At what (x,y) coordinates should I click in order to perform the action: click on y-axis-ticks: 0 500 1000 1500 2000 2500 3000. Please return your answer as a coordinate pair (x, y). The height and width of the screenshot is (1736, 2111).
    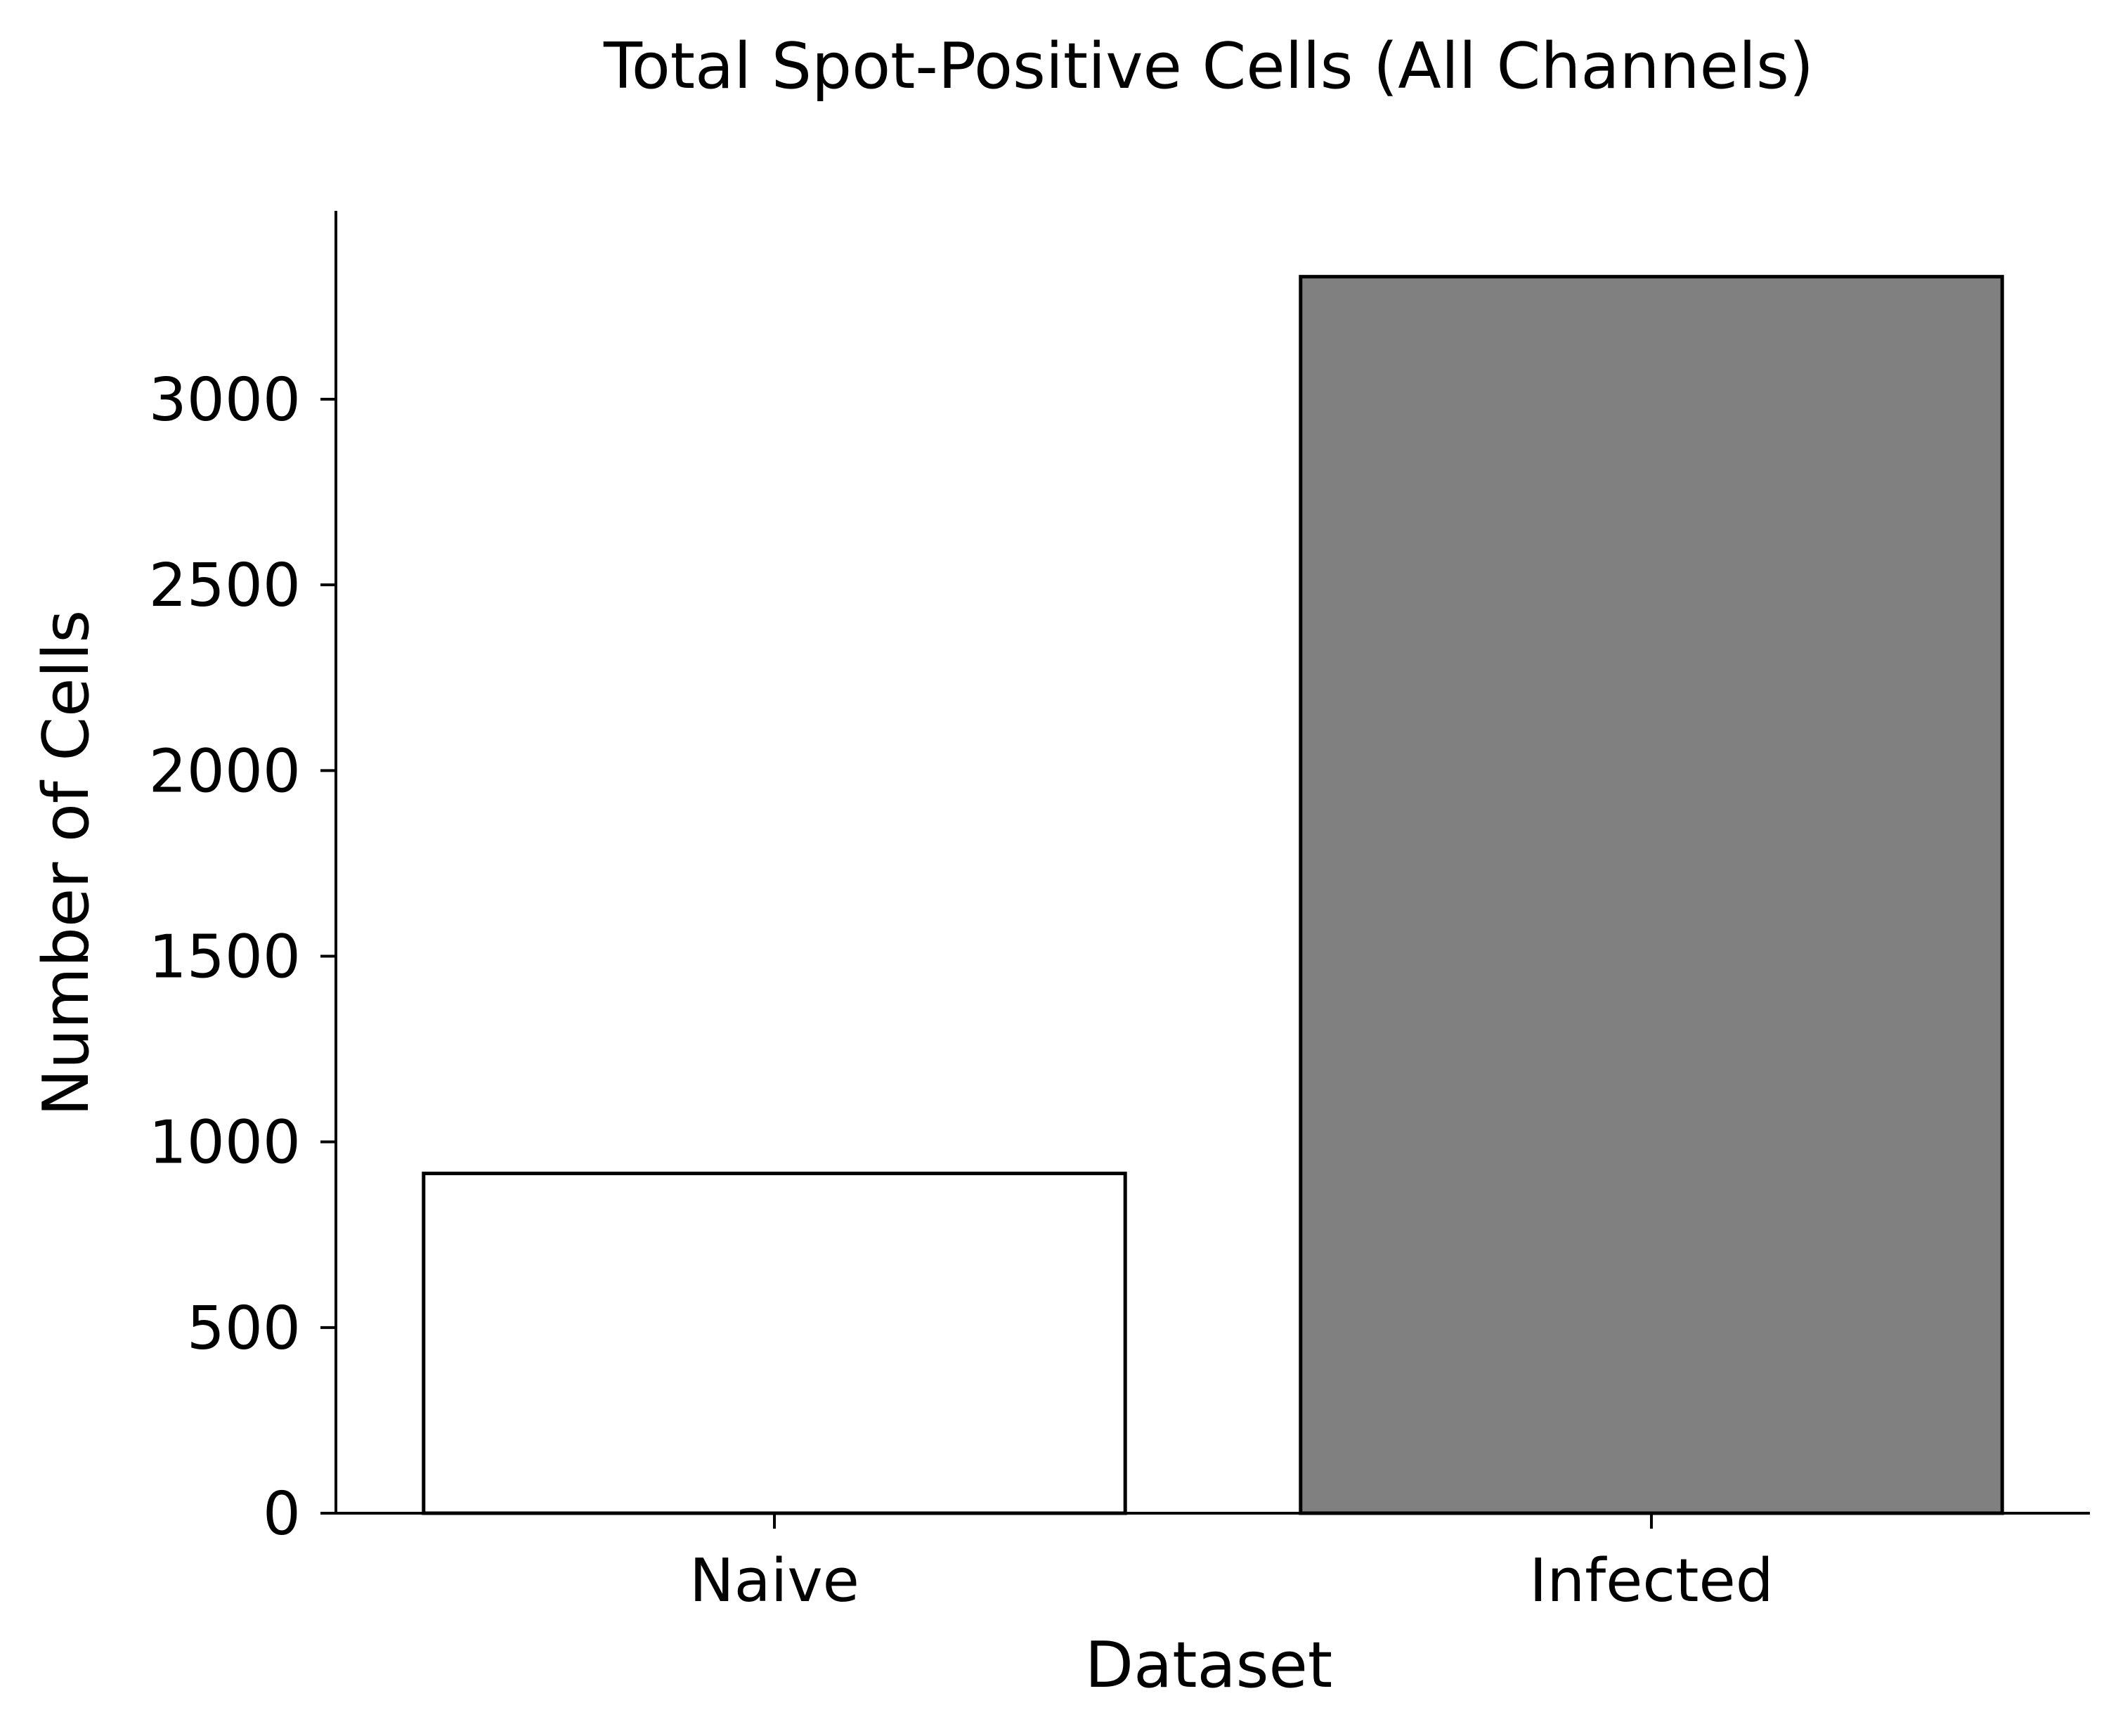
    Looking at the image, I should click on (242, 957).